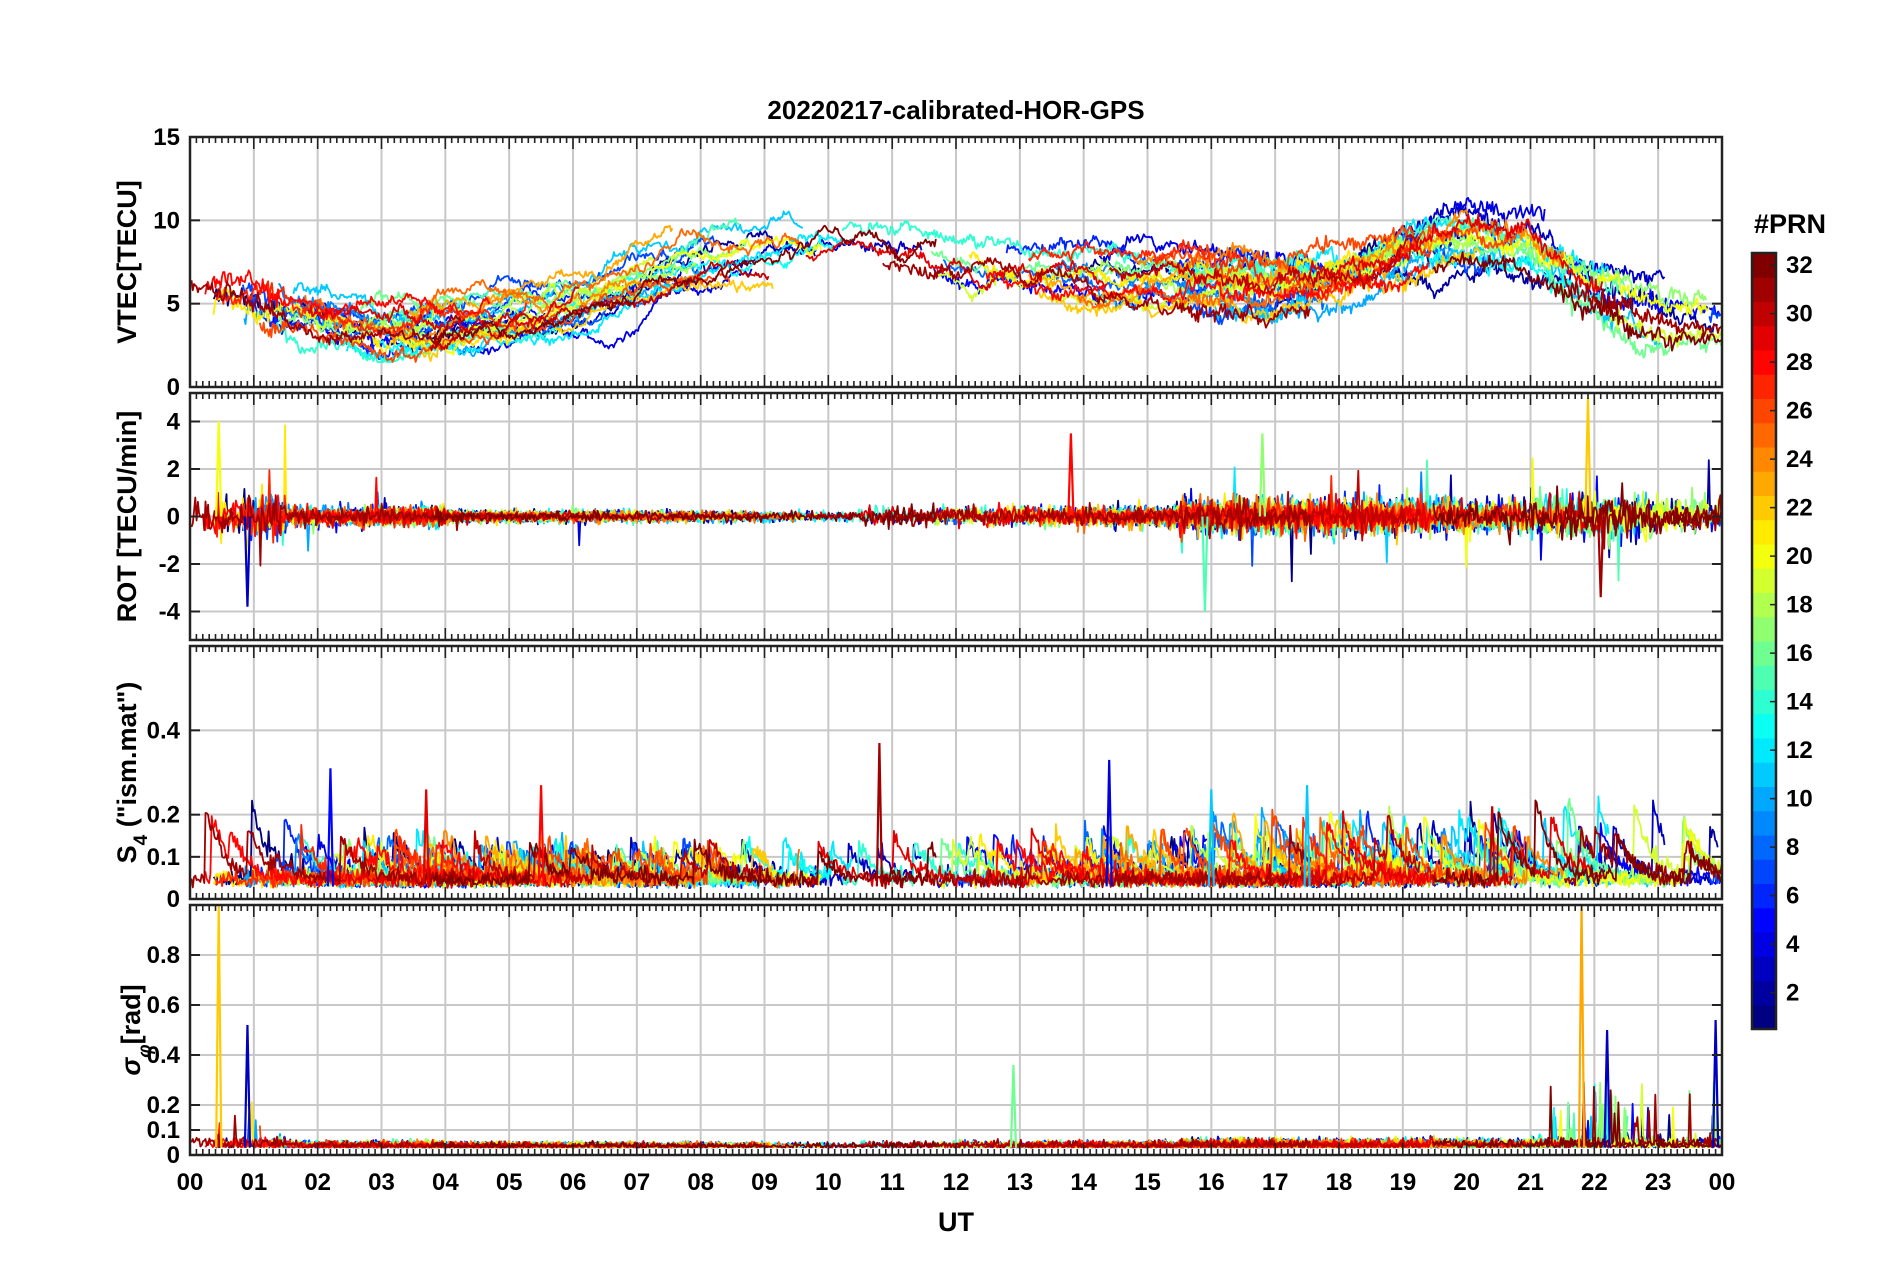 Image resolution: width=1902 pixels, height=1272 pixels. Describe the element at coordinates (764, 1182) in the screenshot. I see `x-tick-label: 09` at that location.